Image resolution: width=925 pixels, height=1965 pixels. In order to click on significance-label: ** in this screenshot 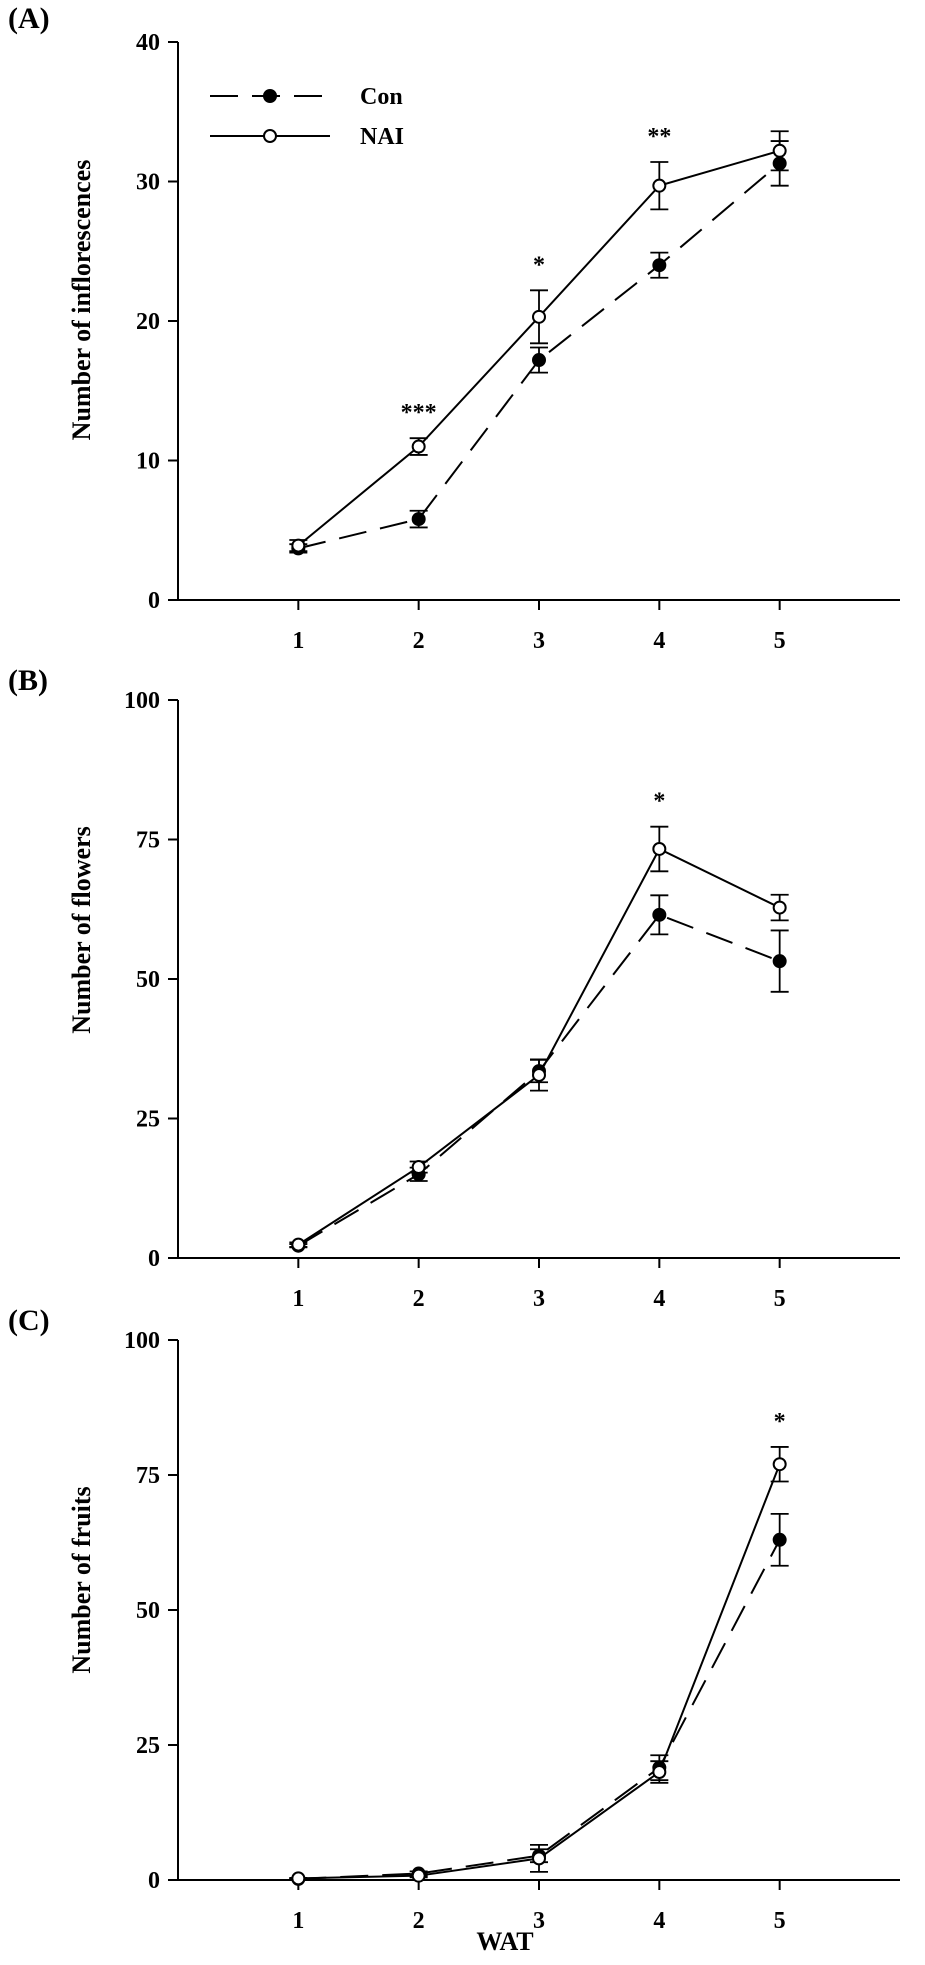, I will do `click(659, 137)`.